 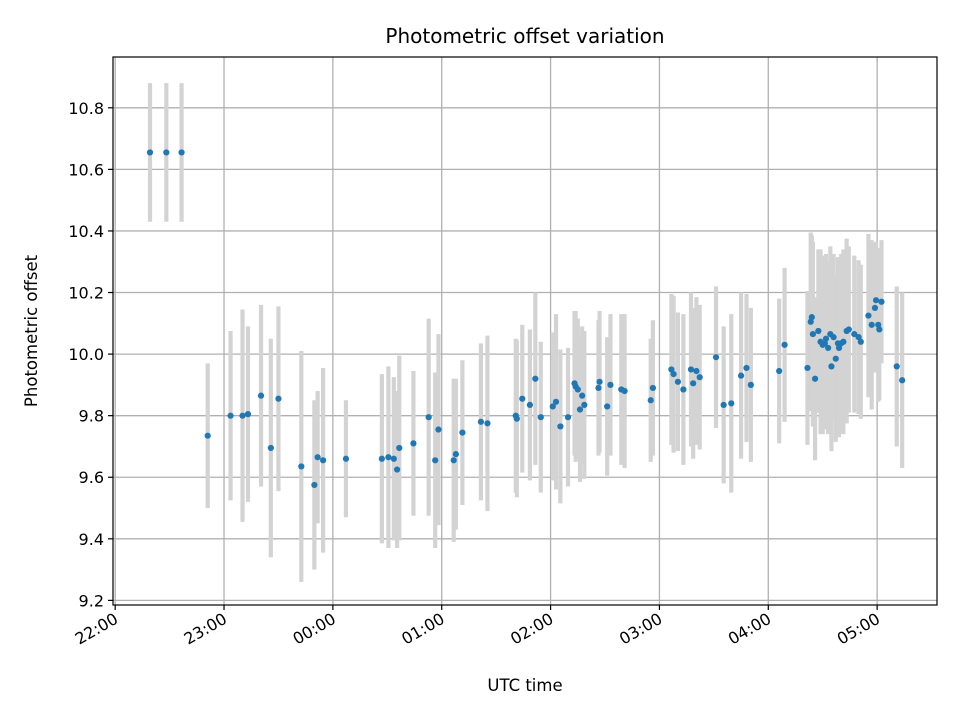 I want to click on y-axis-ticks: 9.2 9.4 9.6 9.8 10.0 10.2 10.4 10.6 10.8, so click(x=90, y=354).